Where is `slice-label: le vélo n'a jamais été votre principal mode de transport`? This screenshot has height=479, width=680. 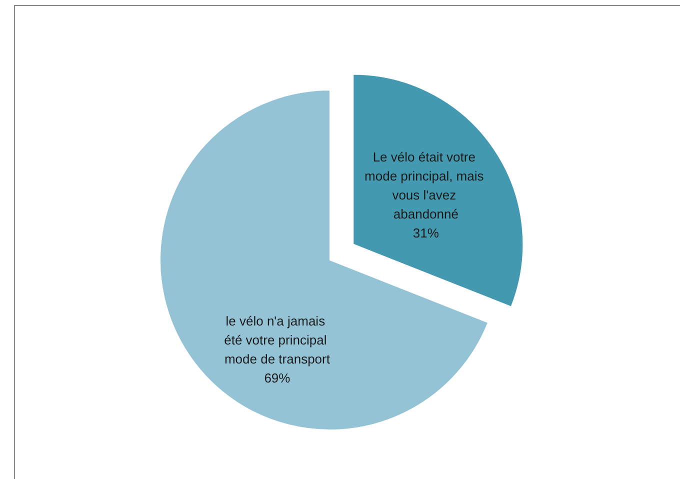 slice-label: le vélo n'a jamais été votre principal mode de transport is located at coordinates (277, 339).